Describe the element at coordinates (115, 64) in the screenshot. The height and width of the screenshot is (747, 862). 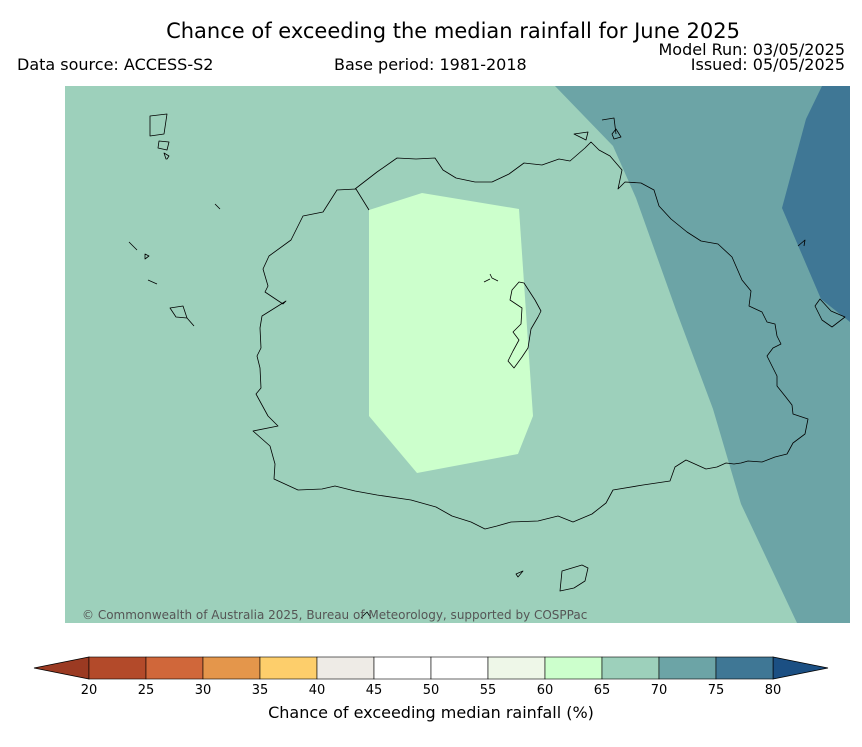
I see `data-source-label: Data source: ACCESS-S2` at that location.